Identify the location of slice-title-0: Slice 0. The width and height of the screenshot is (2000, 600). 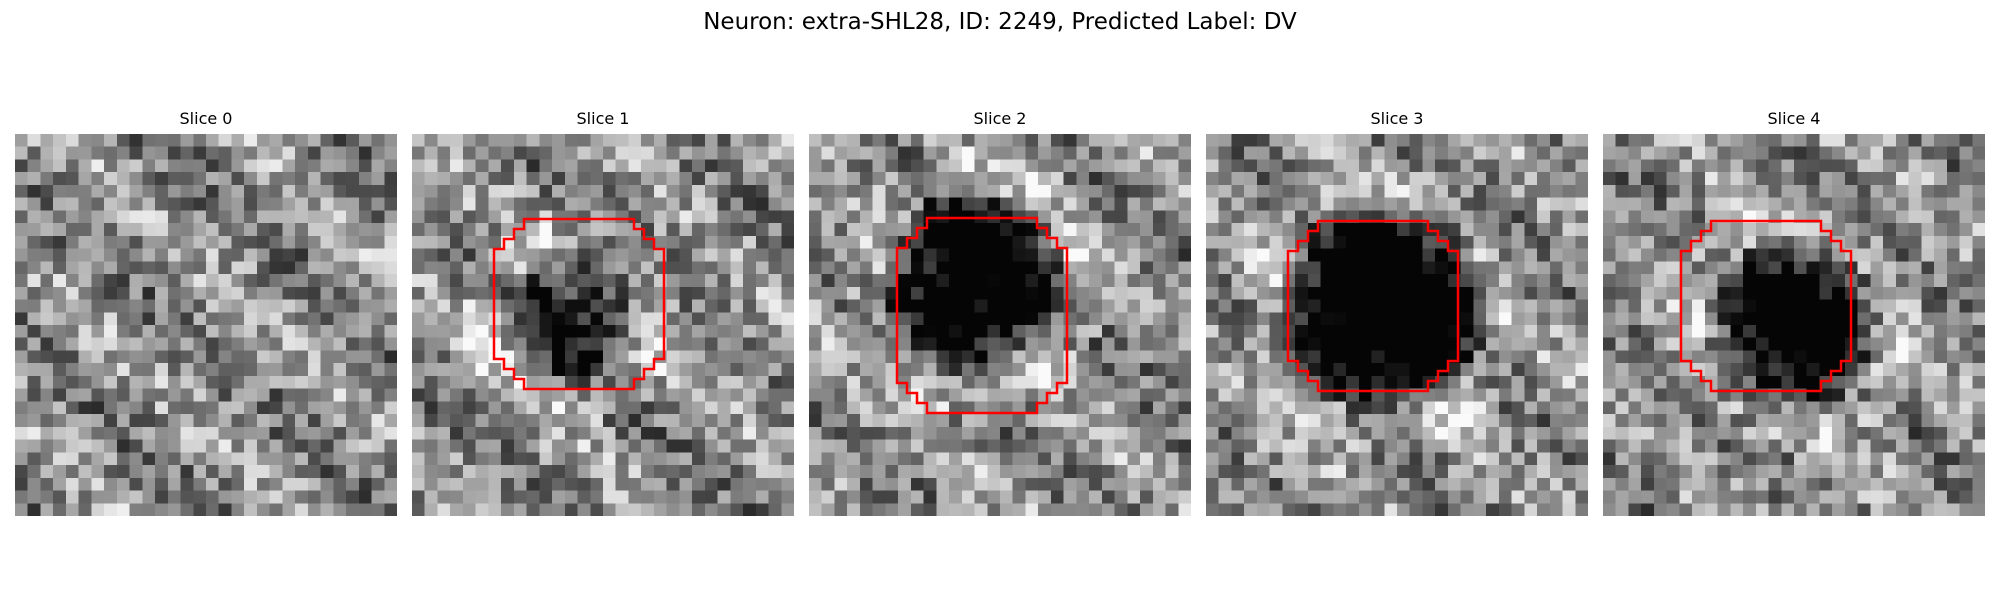
(206, 118).